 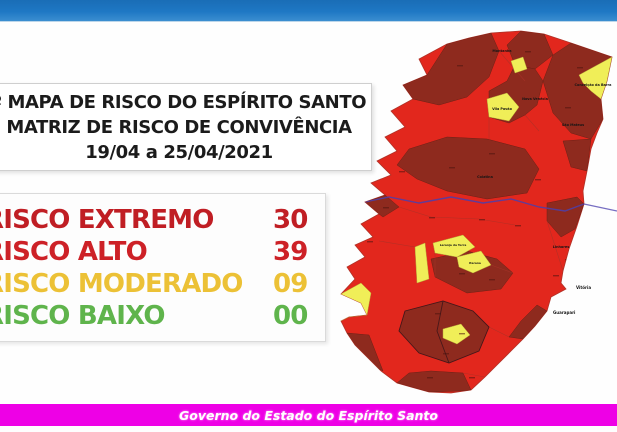 What do you see at coordinates (594, 85) in the screenshot?
I see `map-label-conceicao-da-barra: Conceição da Barra` at bounding box center [594, 85].